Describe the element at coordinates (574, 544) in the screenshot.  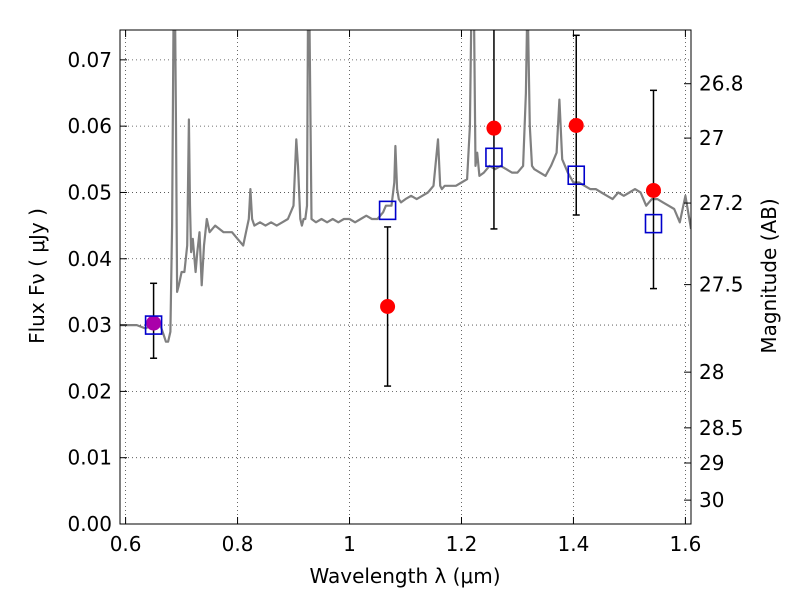
I see `x-tick-label: 1.4` at that location.